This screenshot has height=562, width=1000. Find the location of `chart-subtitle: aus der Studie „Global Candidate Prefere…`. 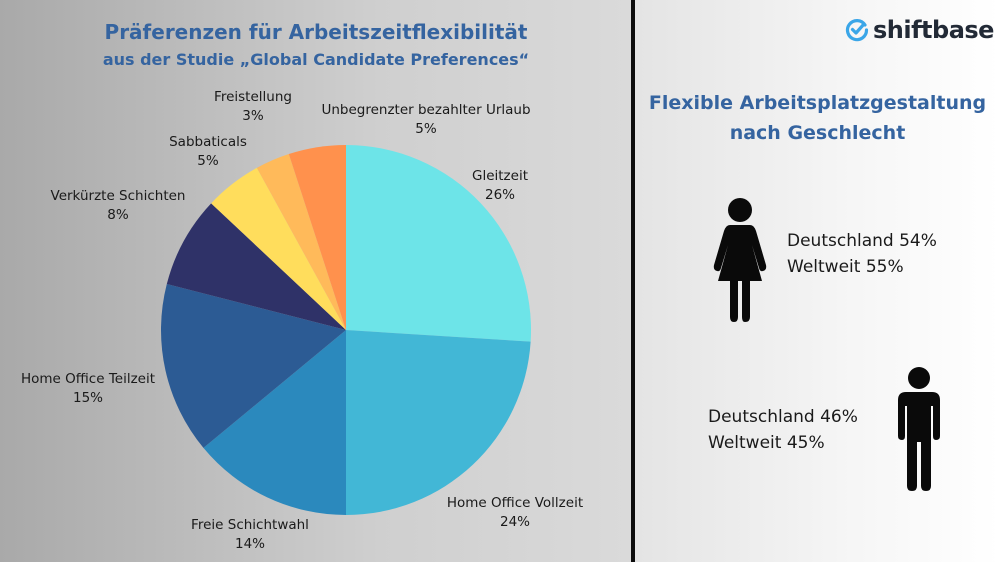

chart-subtitle: aus der Studie „Global Candidate Prefere… is located at coordinates (316, 59).